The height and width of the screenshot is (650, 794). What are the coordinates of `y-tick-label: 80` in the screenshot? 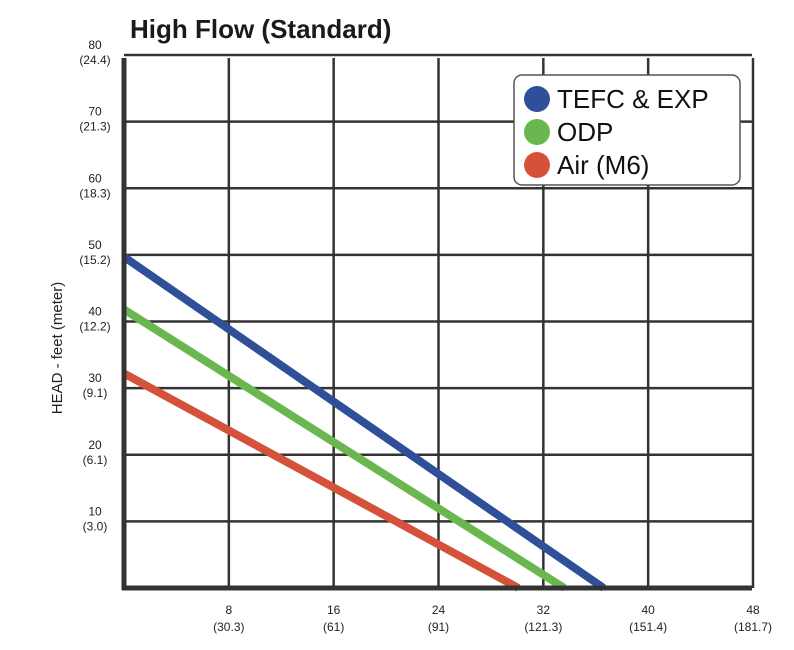 It's located at (95, 45).